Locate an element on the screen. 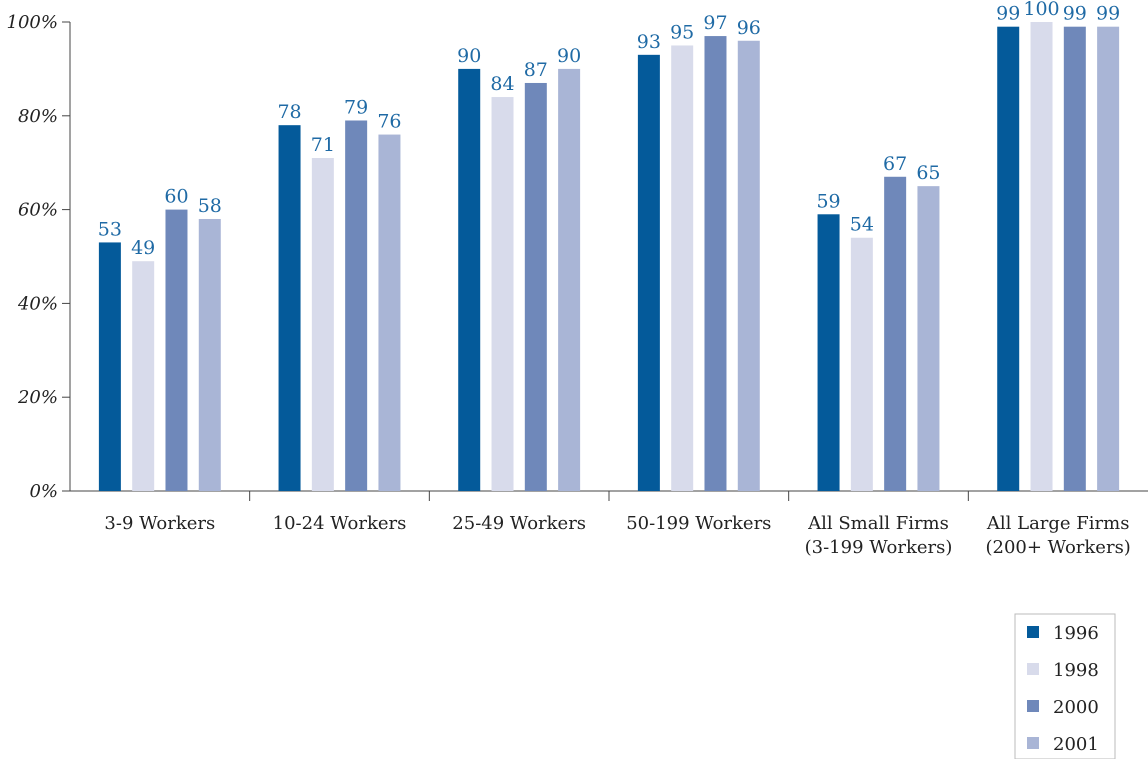 This screenshot has height=759, width=1148. data-label: 65 is located at coordinates (928, 173).